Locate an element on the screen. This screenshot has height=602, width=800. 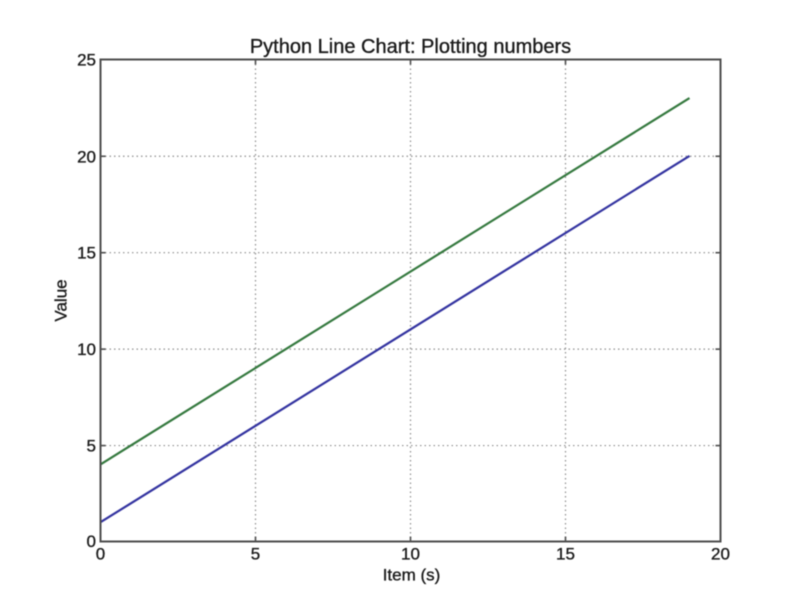
svg-text: 25 is located at coordinates (86, 60).